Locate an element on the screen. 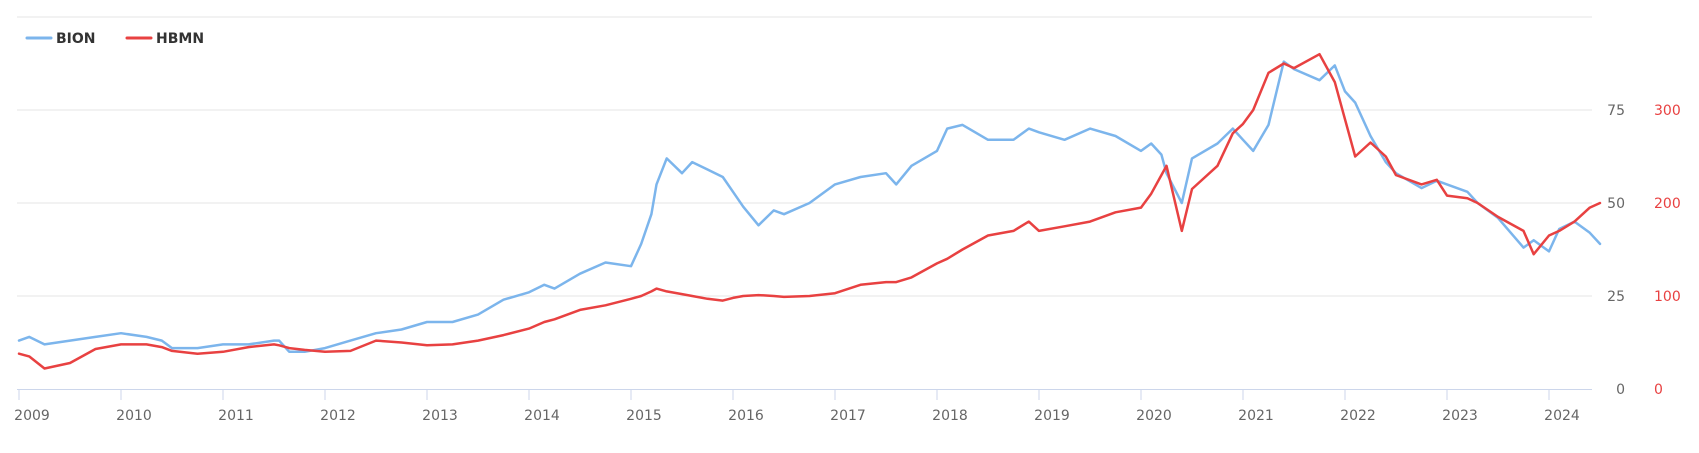  y-left-tick-label: 0 is located at coordinates (1620, 390).